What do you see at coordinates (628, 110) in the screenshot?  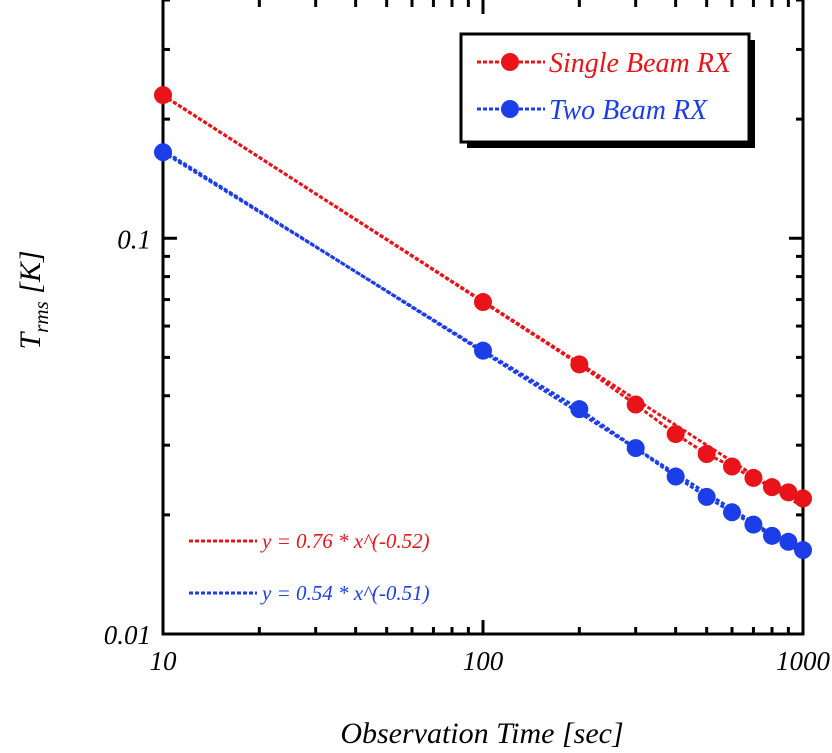 I see `legend-label: Two Beam RX` at bounding box center [628, 110].